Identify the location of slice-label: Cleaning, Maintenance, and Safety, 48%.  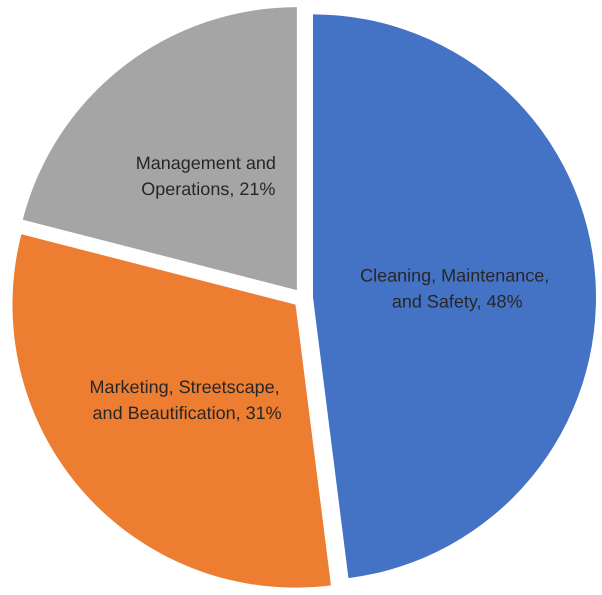
(457, 288).